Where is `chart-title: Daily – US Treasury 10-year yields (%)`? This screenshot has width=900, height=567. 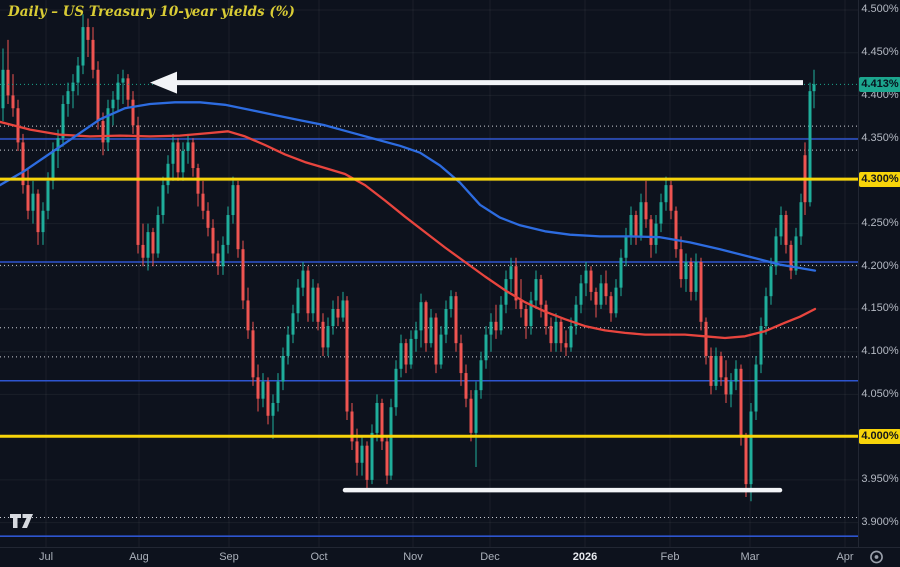 chart-title: Daily – US Treasury 10-year yields (%) is located at coordinates (151, 12).